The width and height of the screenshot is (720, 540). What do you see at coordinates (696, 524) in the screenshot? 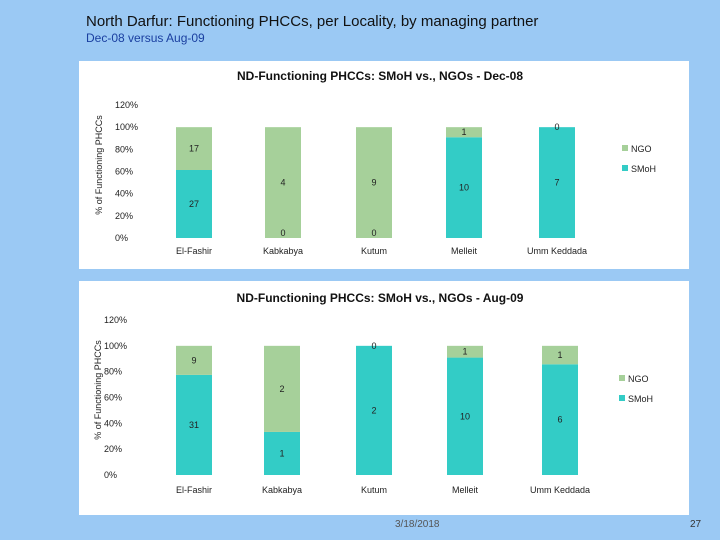
I see `page-number: 27` at bounding box center [696, 524].